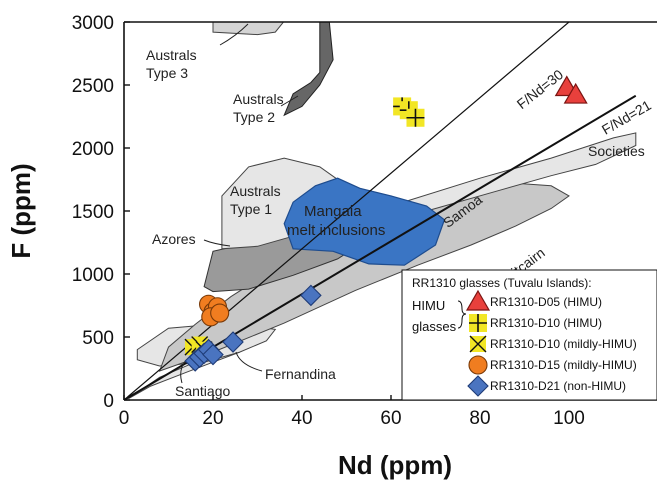 The height and width of the screenshot is (480, 657). Describe the element at coordinates (479, 418) in the screenshot. I see `x-tick-label: 80` at that location.